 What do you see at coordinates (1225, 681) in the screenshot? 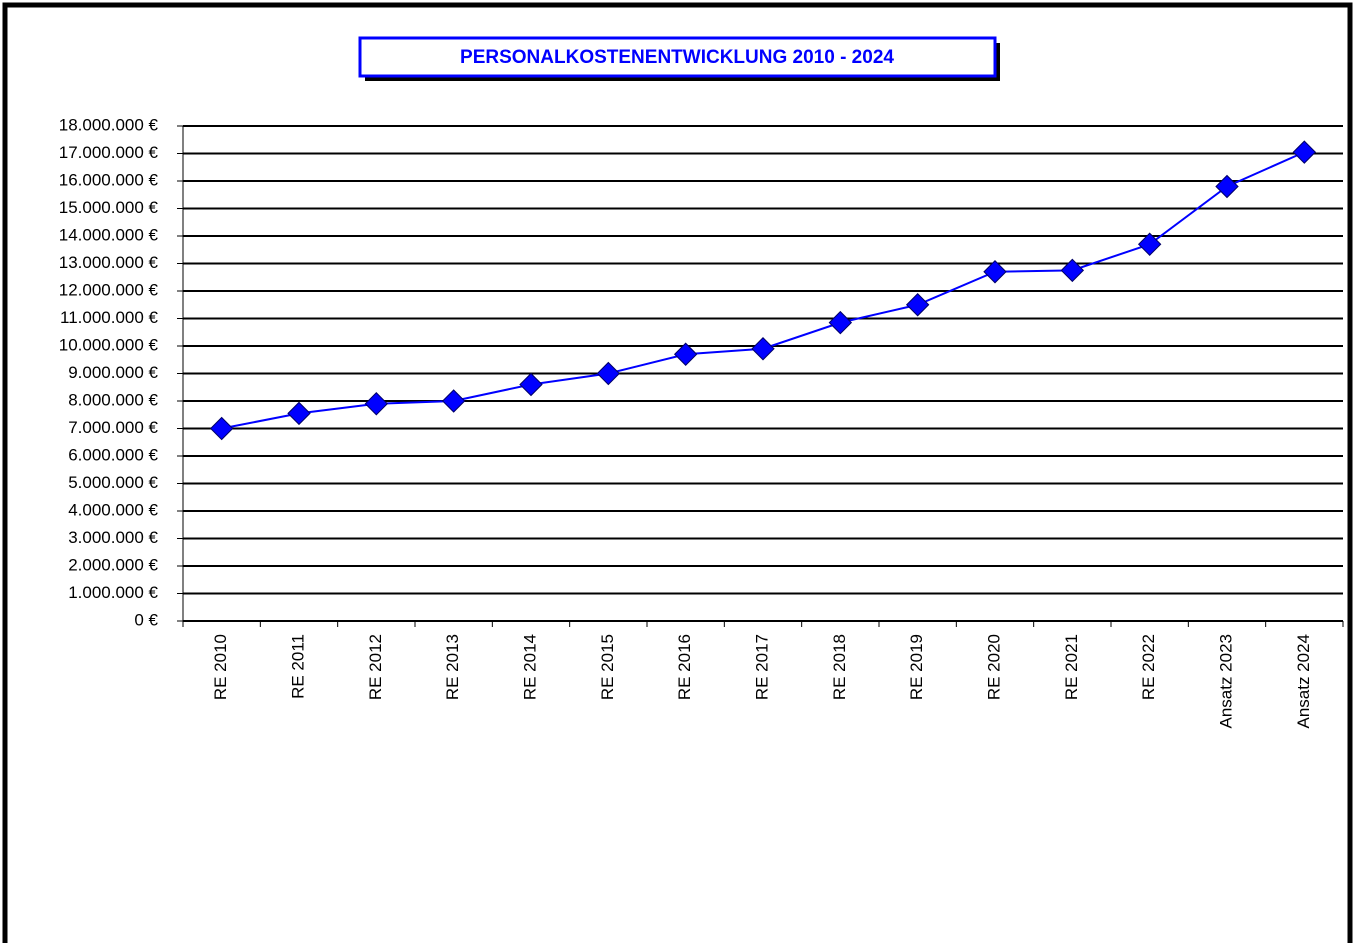
I see `x-tick-label: Ansatz 2023` at bounding box center [1225, 681].